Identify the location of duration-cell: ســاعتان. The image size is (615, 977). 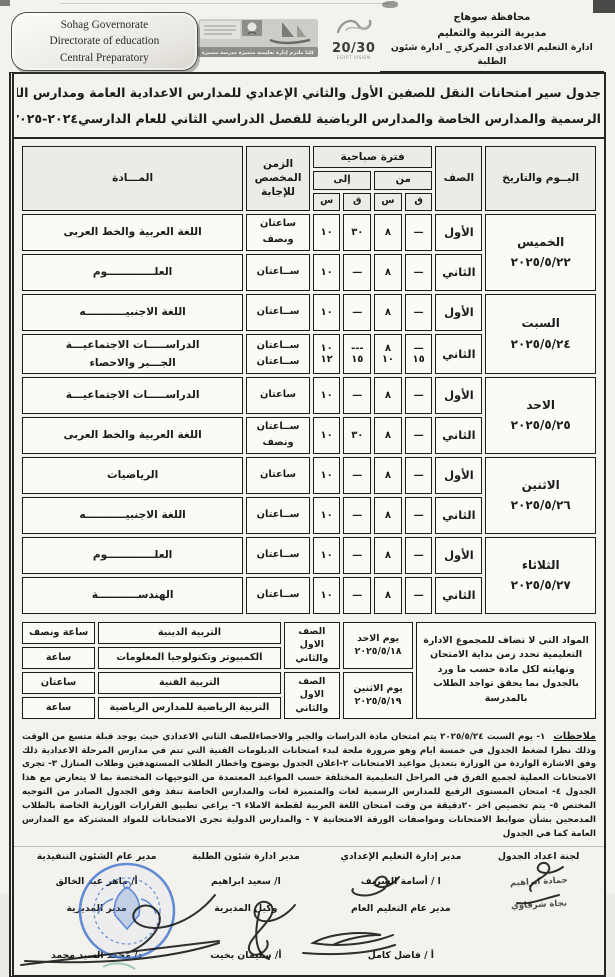
(278, 595).